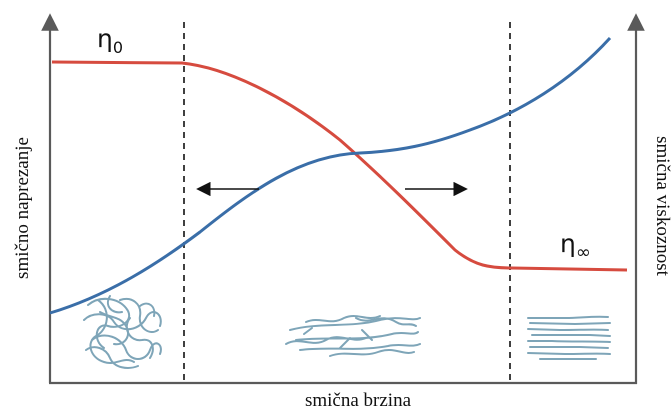  What do you see at coordinates (662, 206) in the screenshot?
I see `right-y-axis-label: smična viskoznost` at bounding box center [662, 206].